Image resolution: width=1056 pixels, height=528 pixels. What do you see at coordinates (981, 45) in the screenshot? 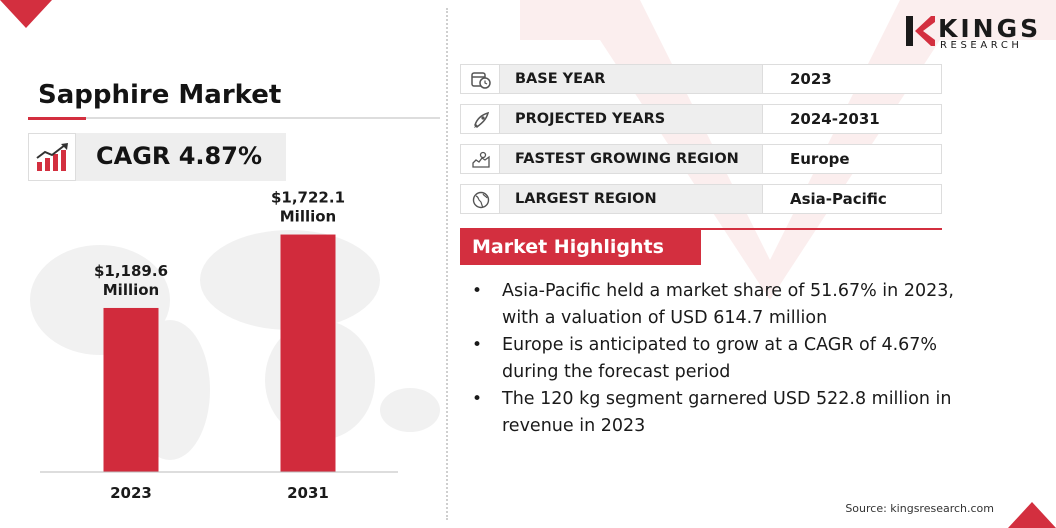
I see `logo-tagline: RESEARCH` at bounding box center [981, 45].